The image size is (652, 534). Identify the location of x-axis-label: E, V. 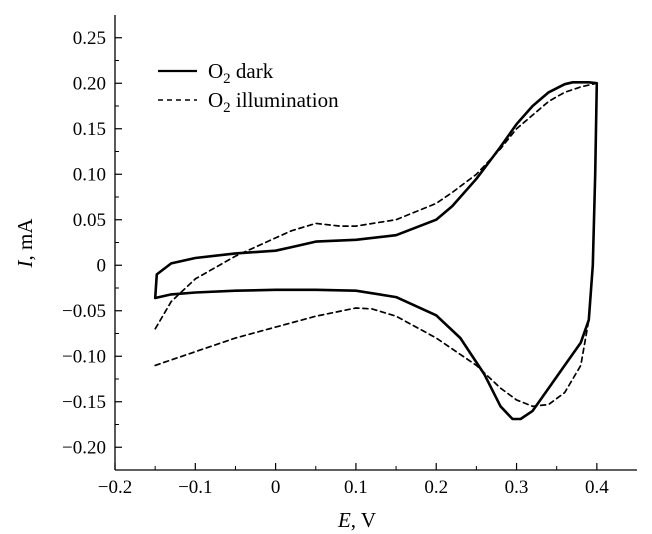
(356, 520).